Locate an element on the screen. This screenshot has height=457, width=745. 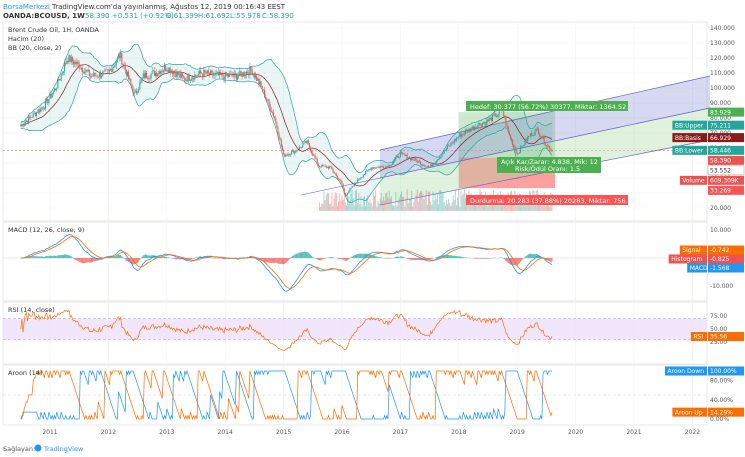
volume-legend: Hacim (20) is located at coordinates (26, 39).